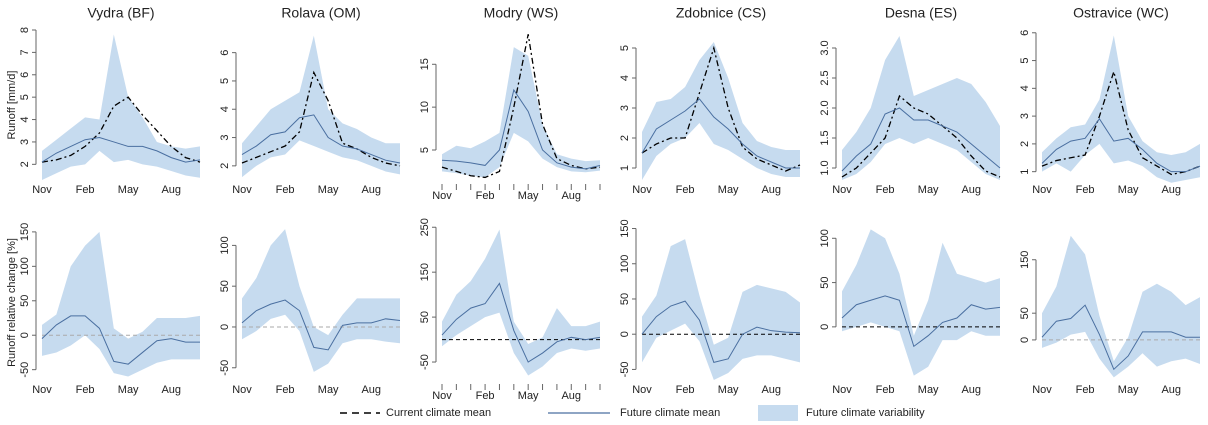 This screenshot has width=1208, height=425. I want to click on y-tick-label: 7, so click(25, 52).